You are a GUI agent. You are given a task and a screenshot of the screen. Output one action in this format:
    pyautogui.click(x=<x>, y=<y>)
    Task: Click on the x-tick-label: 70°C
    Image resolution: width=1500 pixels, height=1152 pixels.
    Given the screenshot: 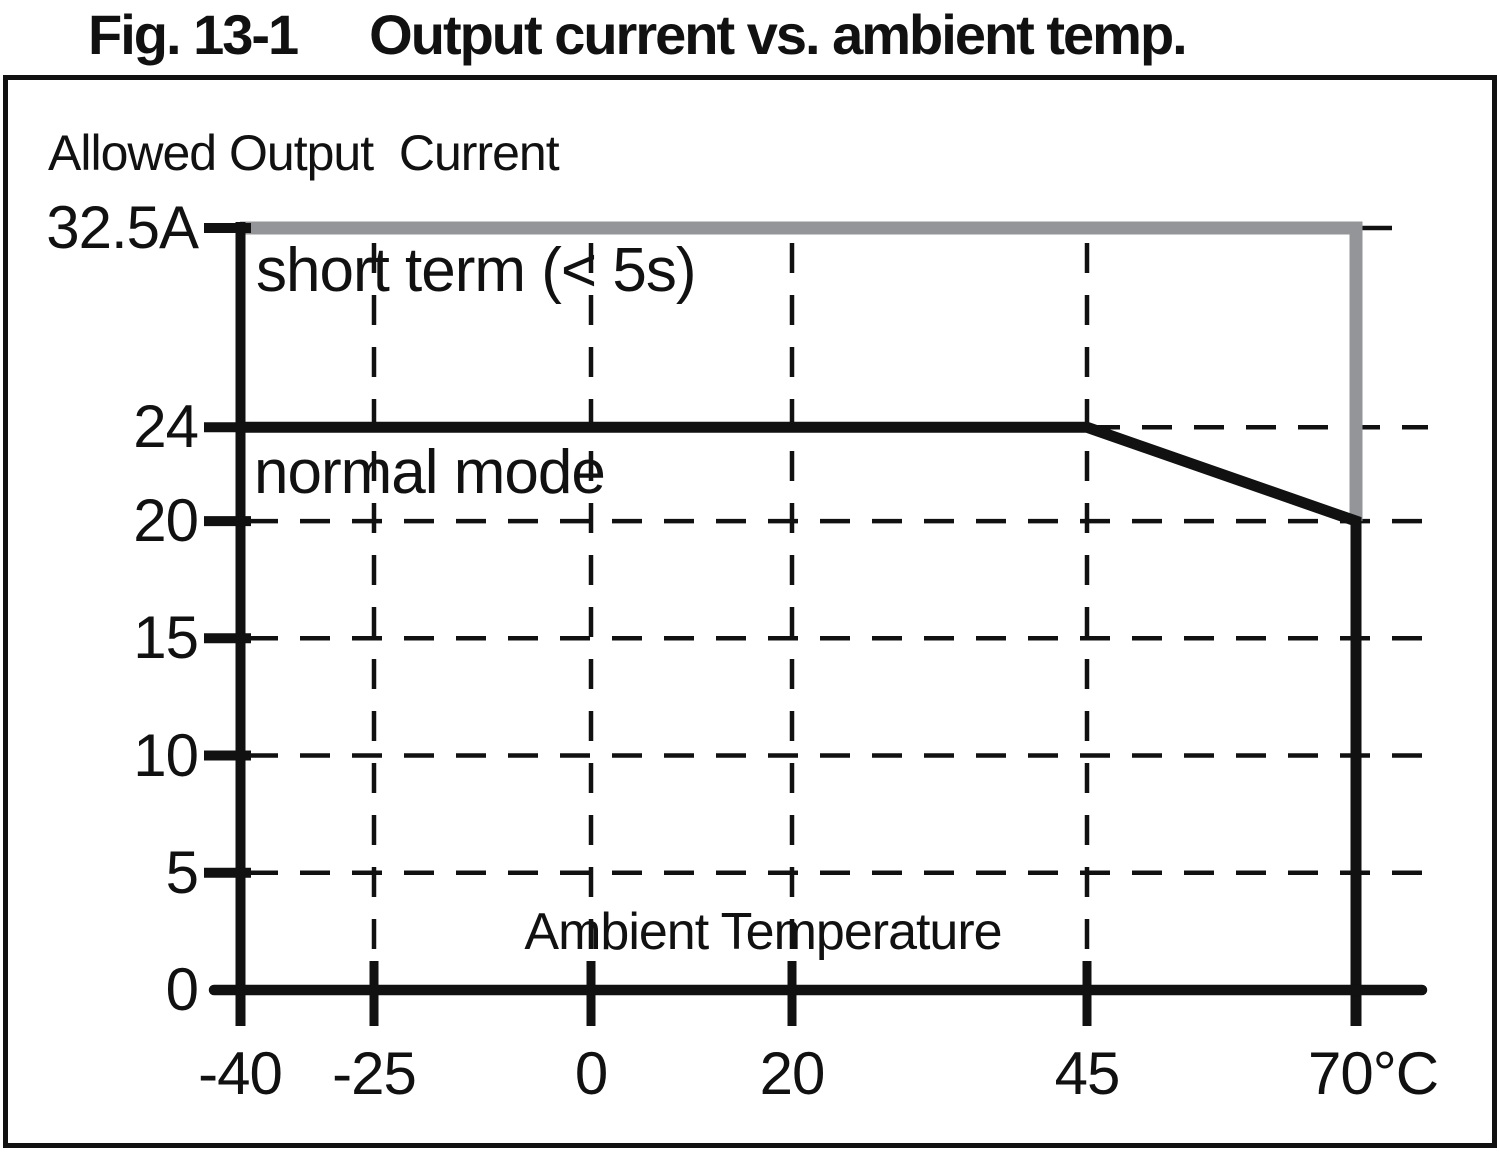 What is the action you would take?
    pyautogui.click(x=1373, y=1073)
    